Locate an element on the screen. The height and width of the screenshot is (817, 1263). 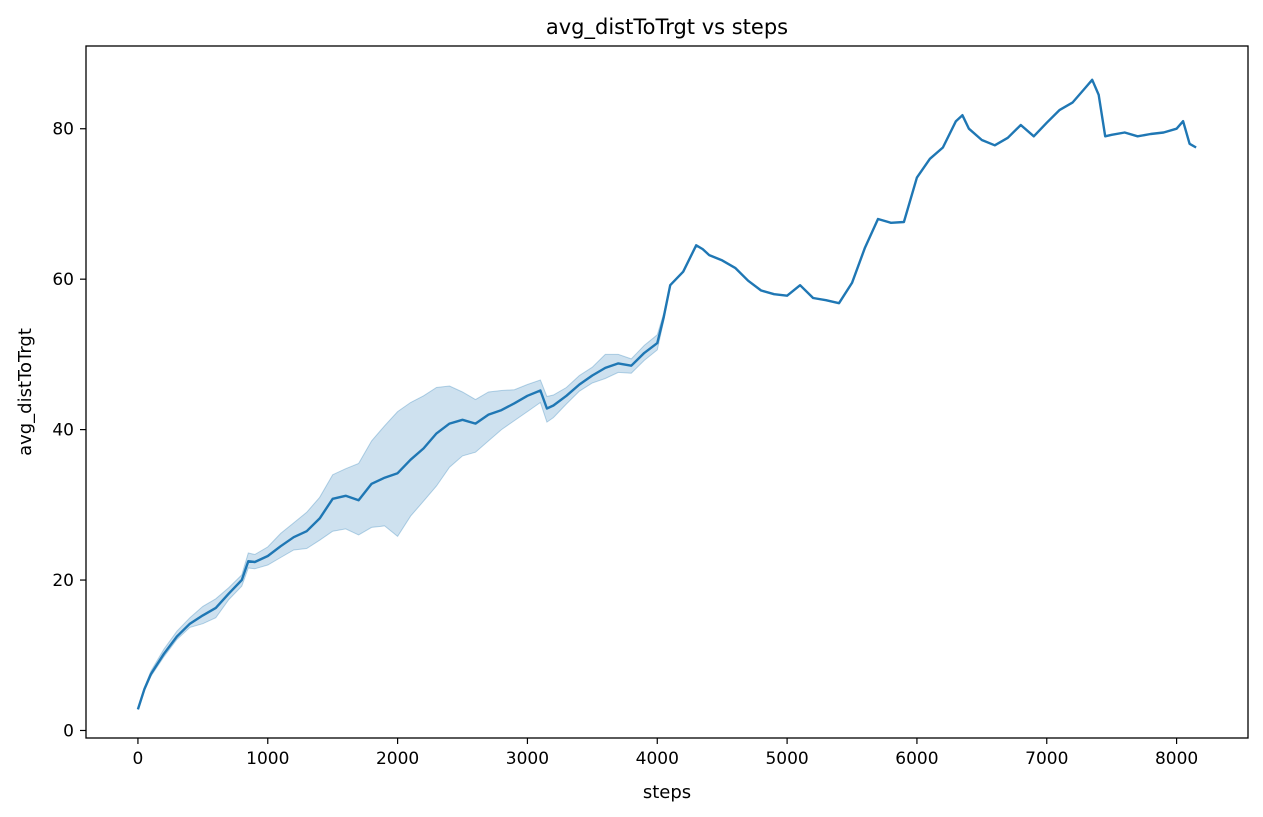
x-tick-label: 6000 is located at coordinates (916, 759).